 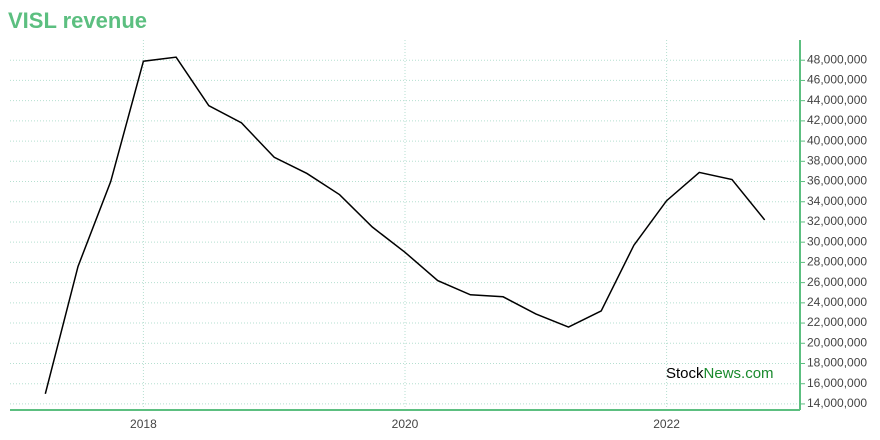 I want to click on y-tick-label: 22,000,000, so click(x=837, y=322).